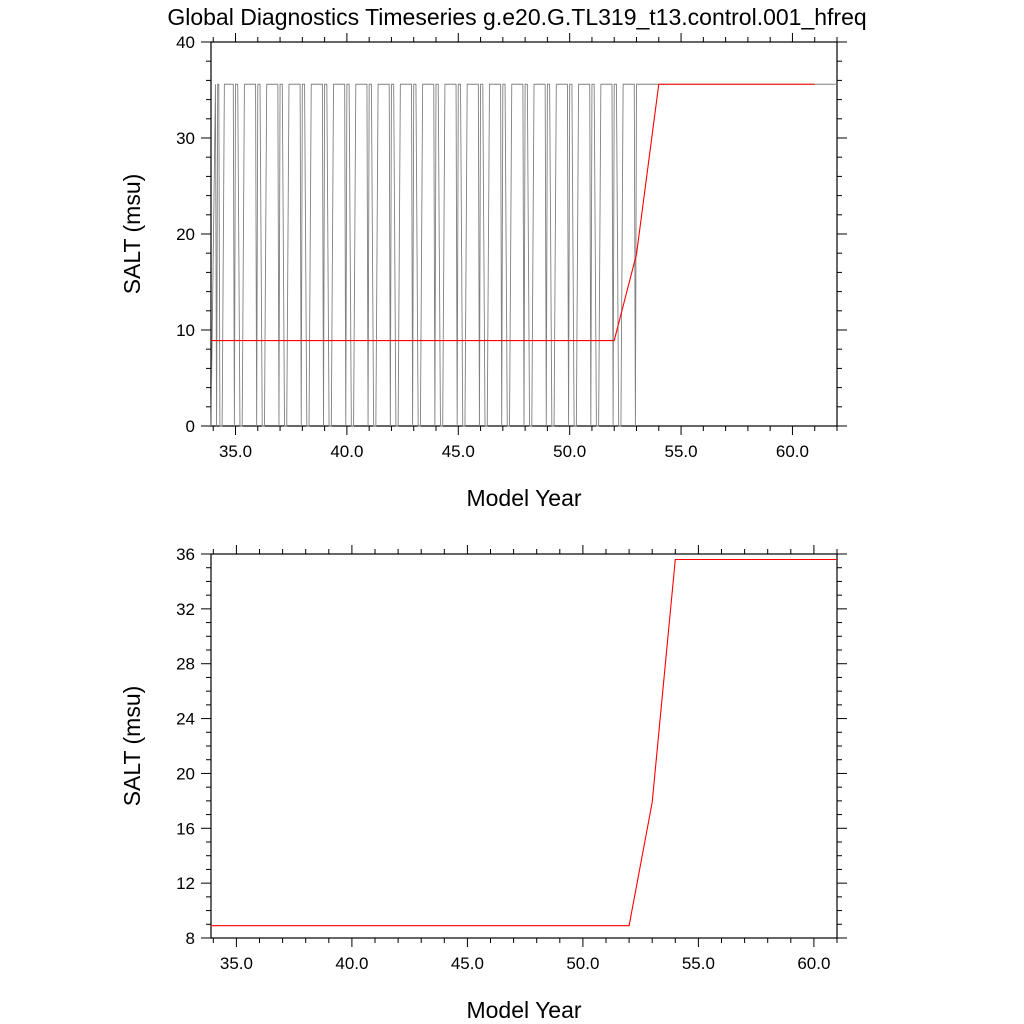  I want to click on y-tick-label: 16, so click(185, 828).